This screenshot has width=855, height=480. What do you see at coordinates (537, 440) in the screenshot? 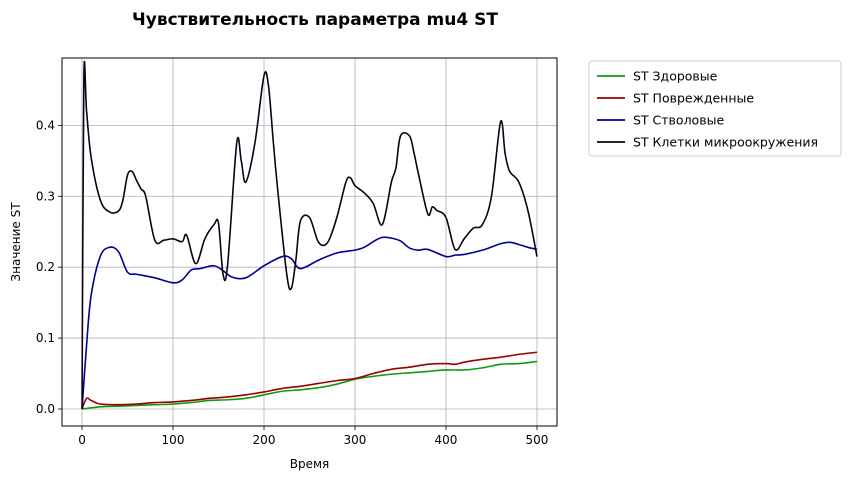
I see `x-tick-label: 500` at bounding box center [537, 440].